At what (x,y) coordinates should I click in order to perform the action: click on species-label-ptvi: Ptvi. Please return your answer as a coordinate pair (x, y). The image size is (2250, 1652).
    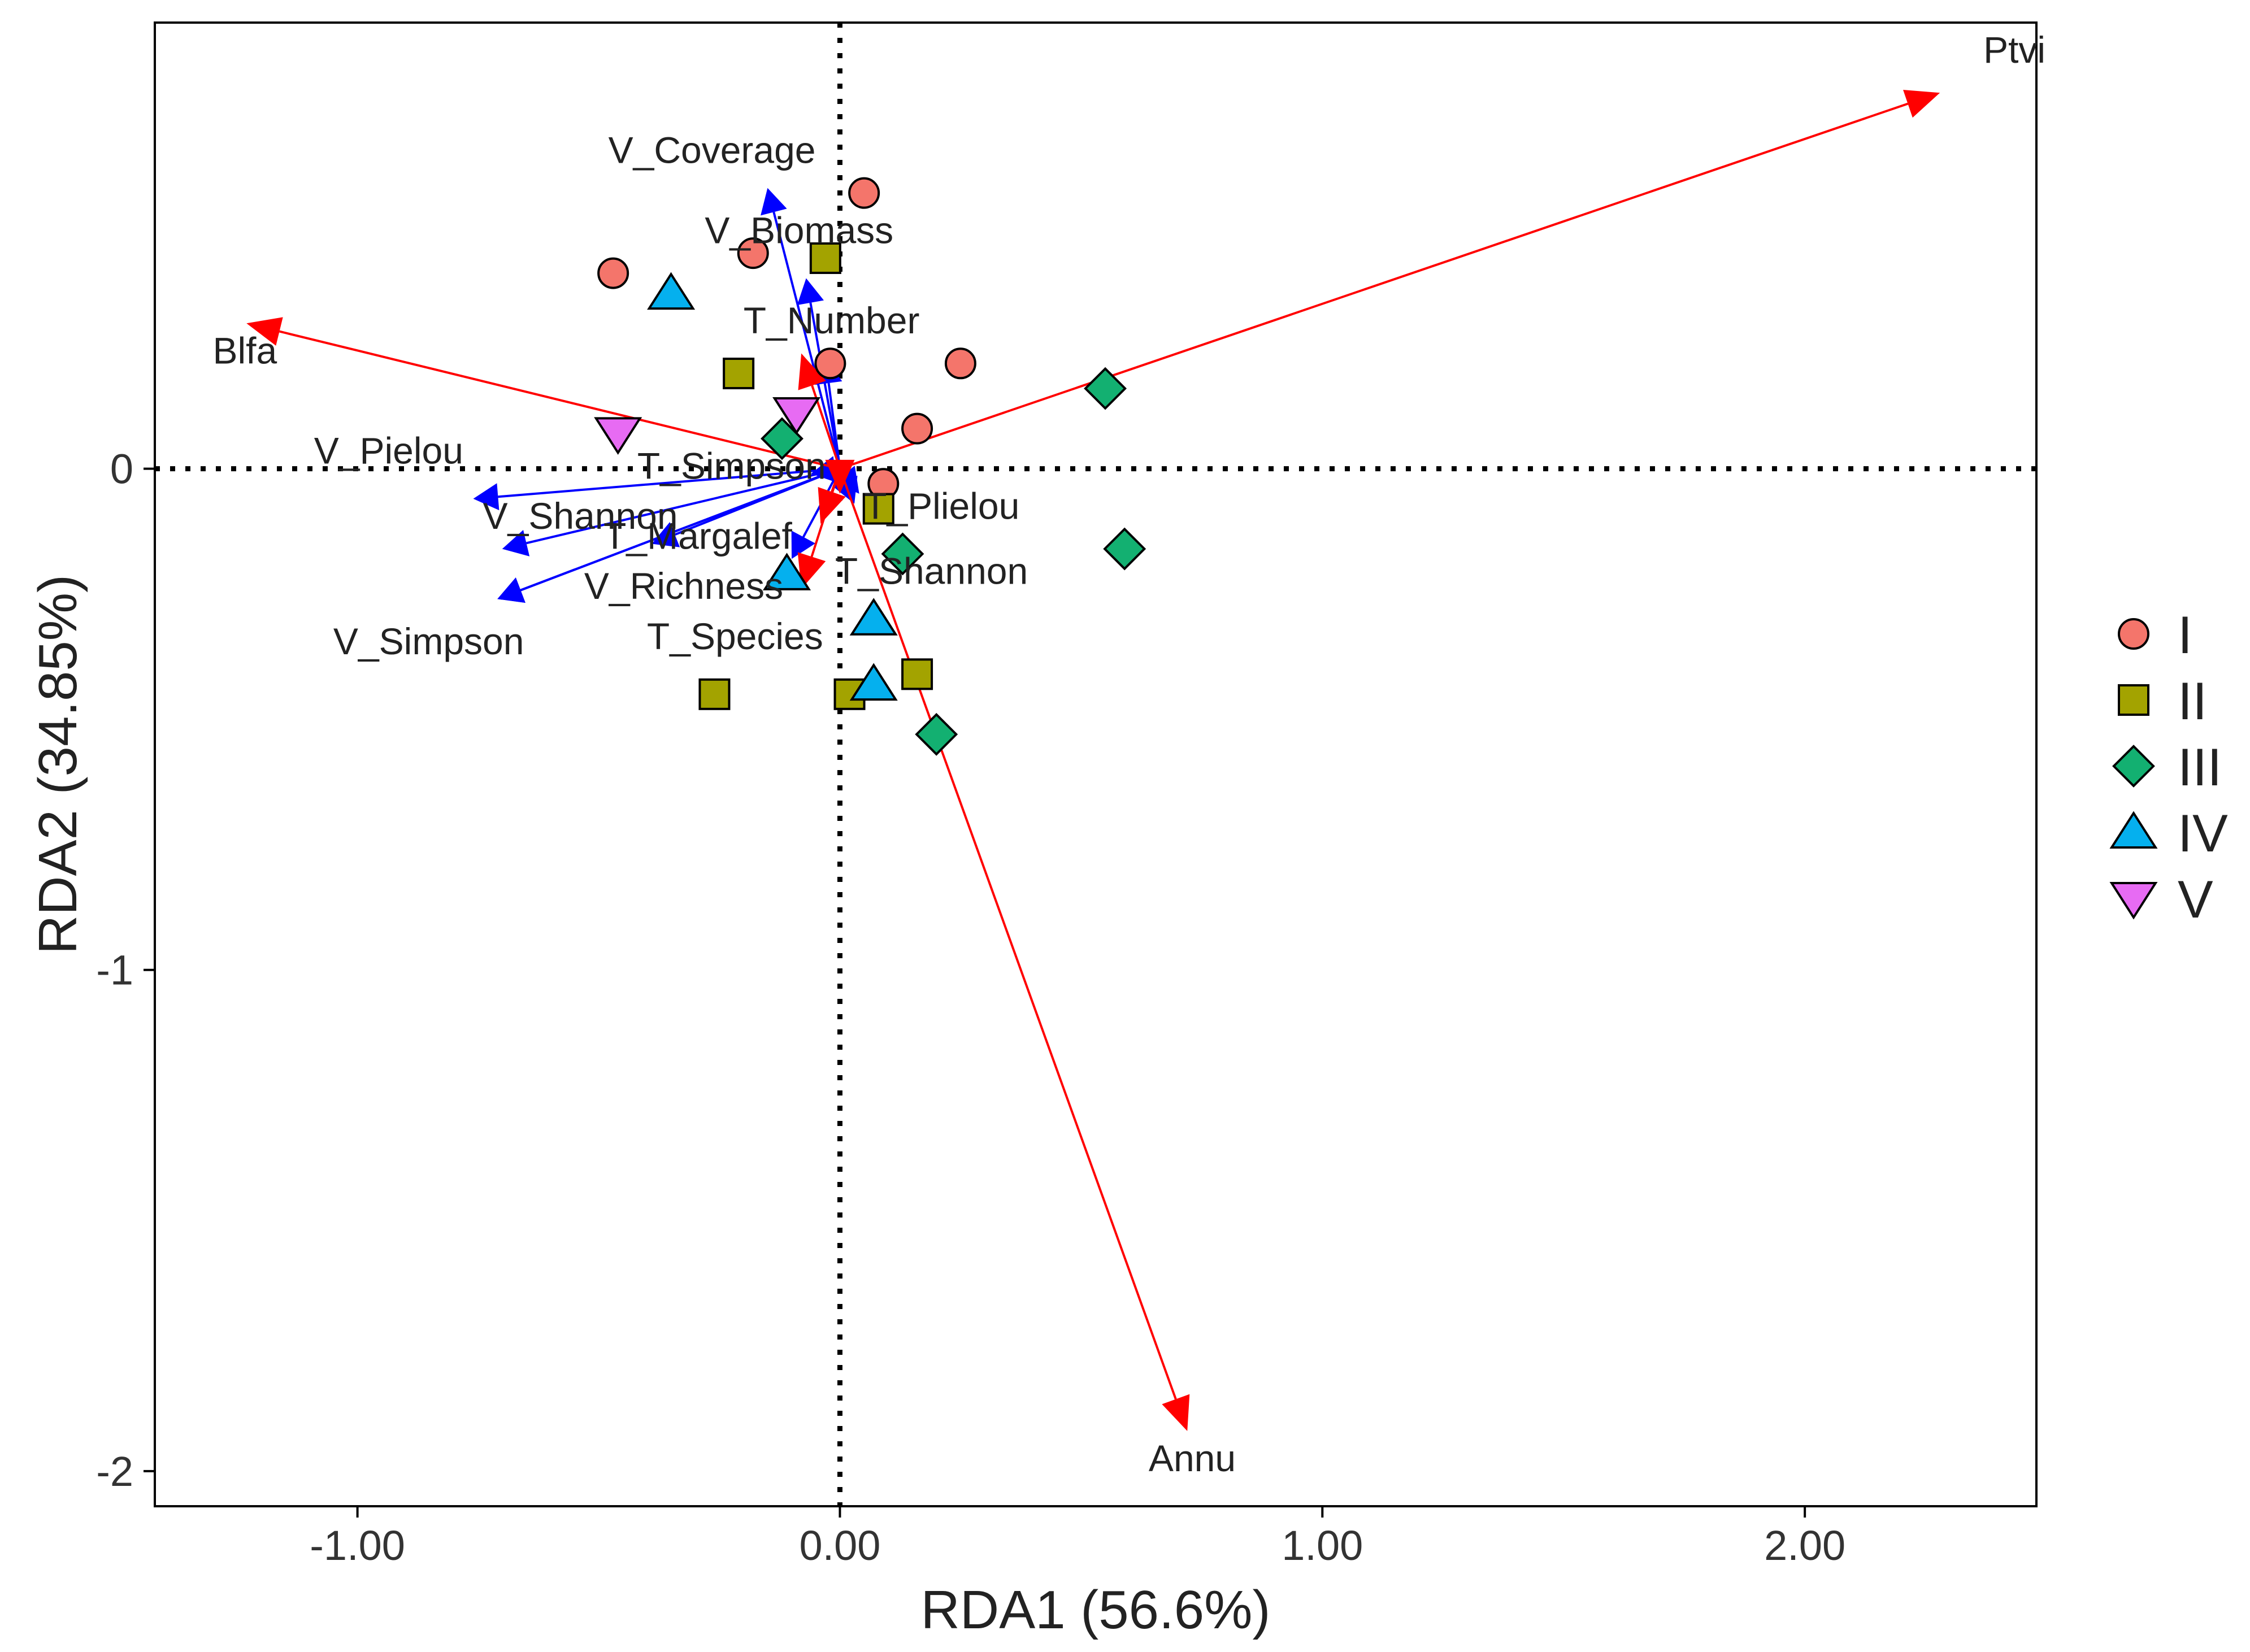
    Looking at the image, I should click on (2014, 50).